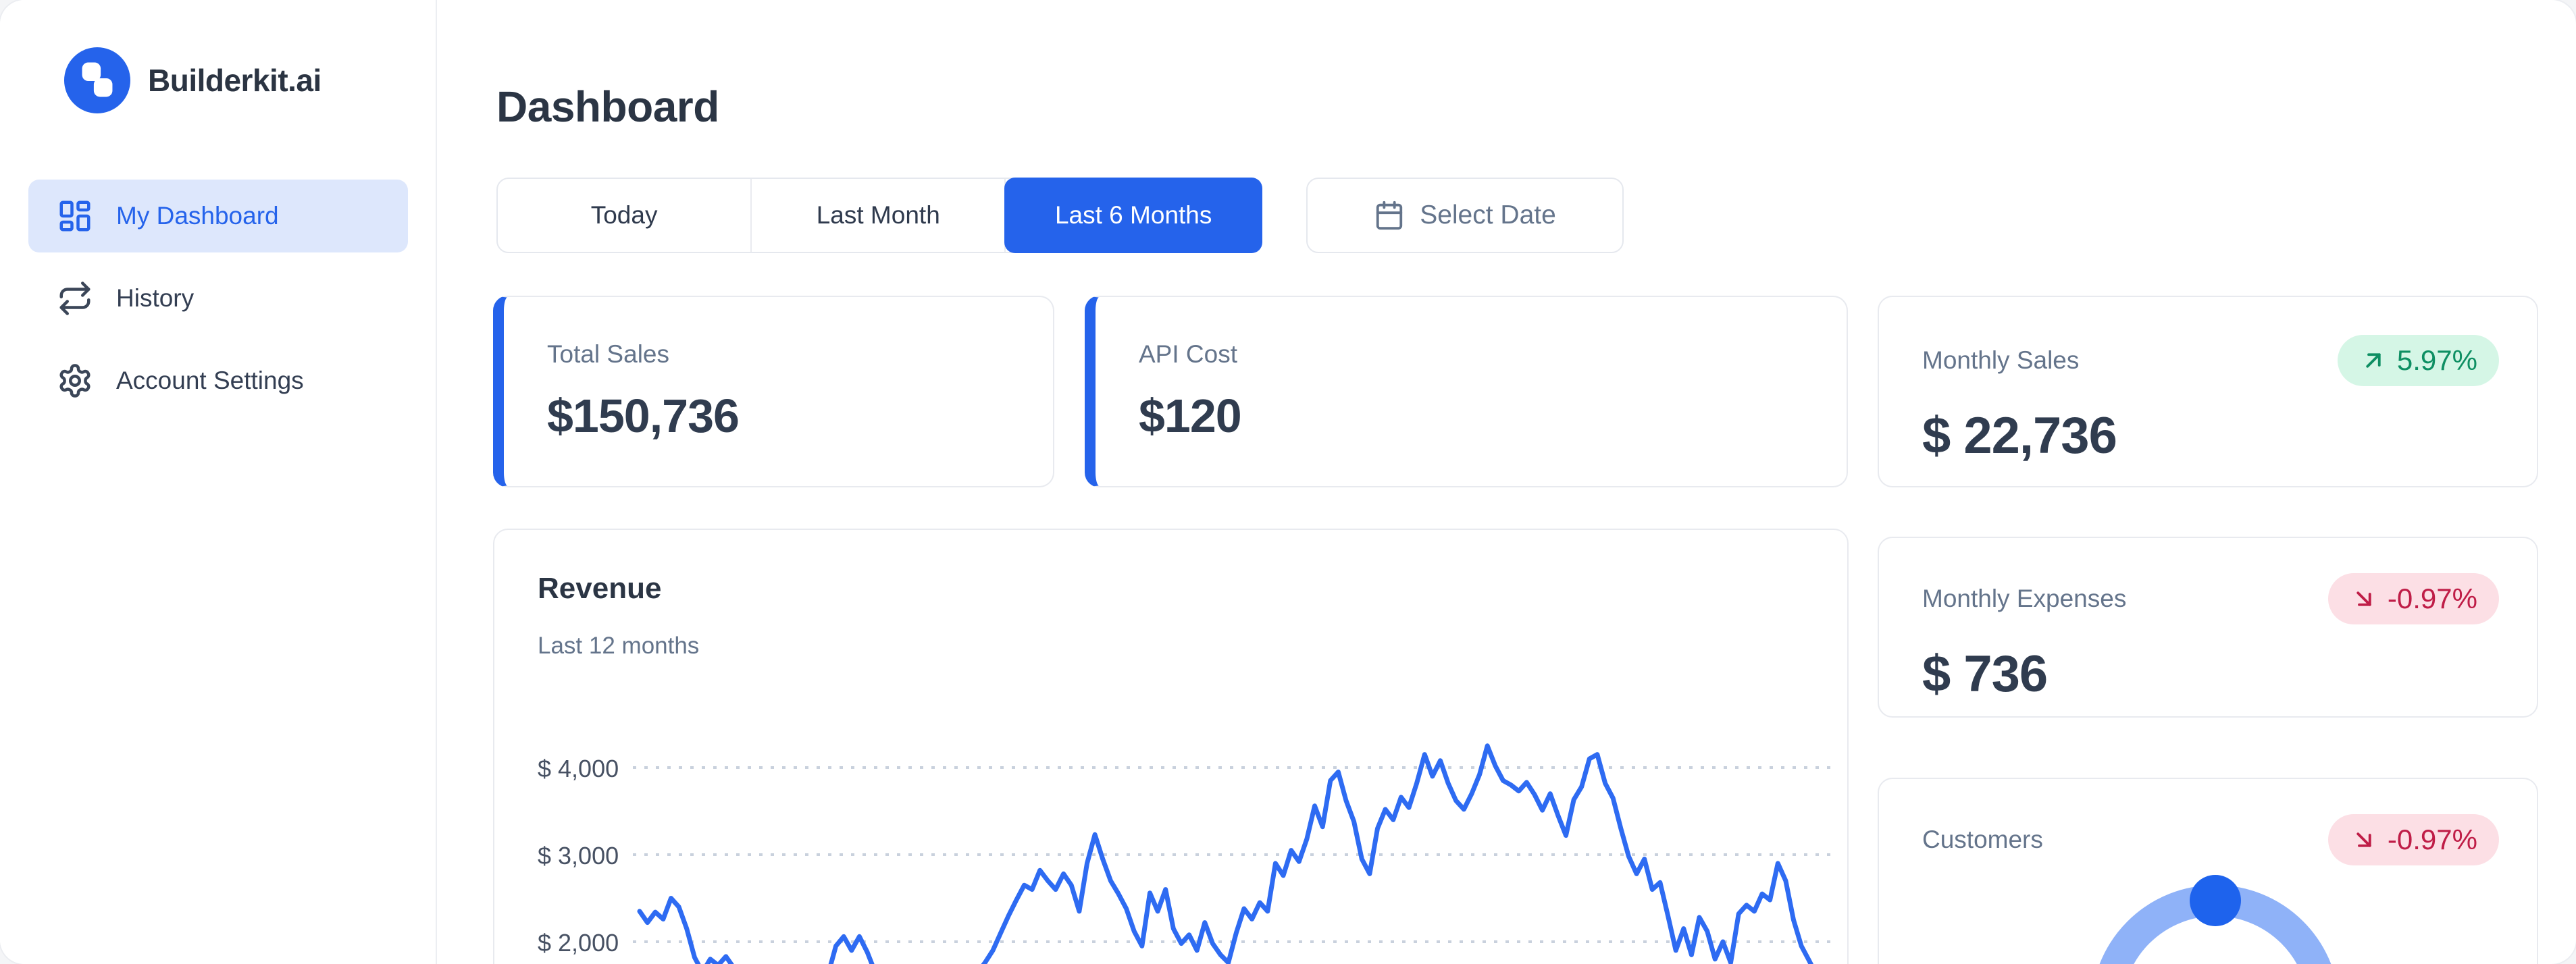  What do you see at coordinates (2208, 392) in the screenshot?
I see `monthly-sales-card: Monthly Sales 5.97% $ 22,736` at bounding box center [2208, 392].